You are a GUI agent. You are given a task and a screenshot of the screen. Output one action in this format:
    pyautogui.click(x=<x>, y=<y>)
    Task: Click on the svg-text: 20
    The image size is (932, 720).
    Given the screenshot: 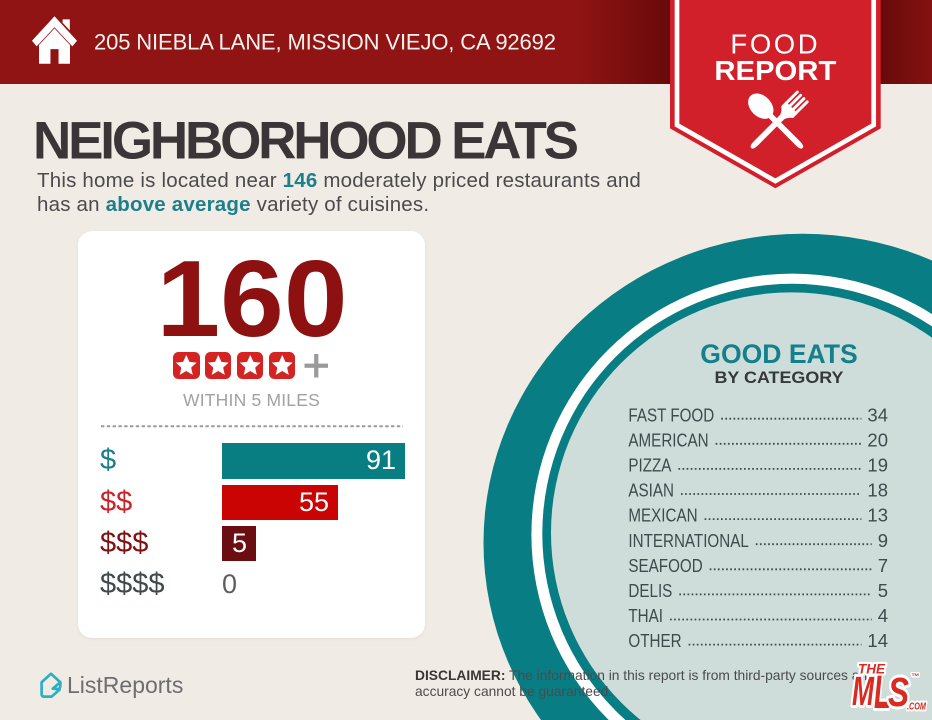 What is the action you would take?
    pyautogui.click(x=877, y=439)
    